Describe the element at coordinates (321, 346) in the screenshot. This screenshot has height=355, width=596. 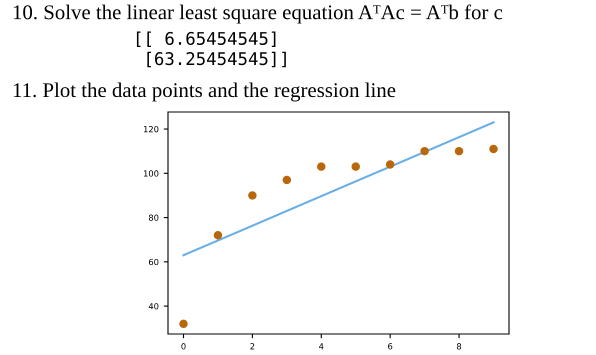
I see `x-tick-label: 4` at that location.